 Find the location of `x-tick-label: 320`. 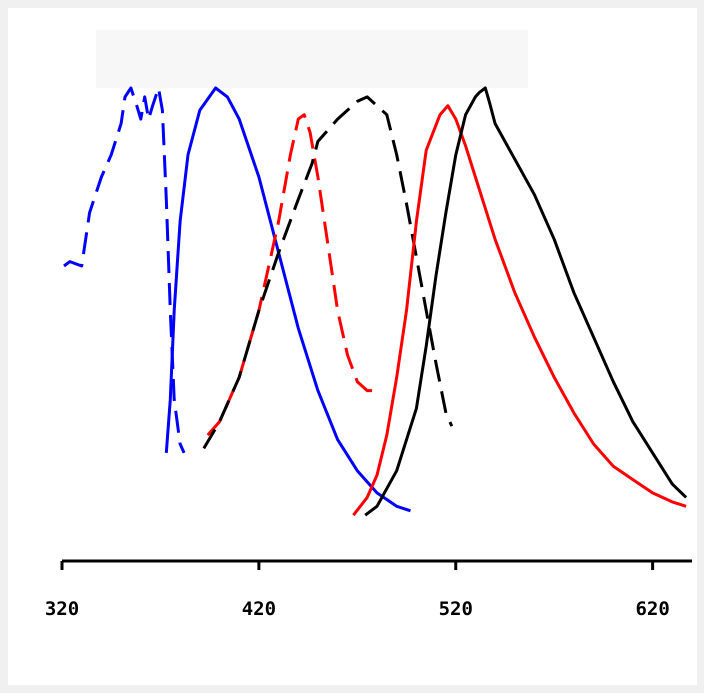

x-tick-label: 320 is located at coordinates (62, 609).